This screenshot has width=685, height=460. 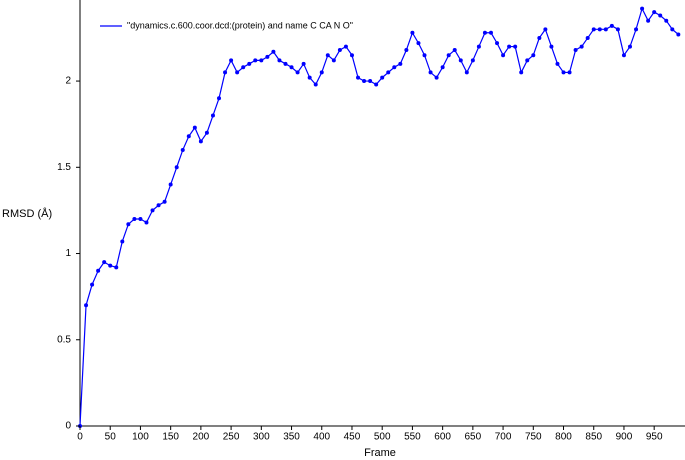 I want to click on y-tick-label: 0, so click(x=68, y=426).